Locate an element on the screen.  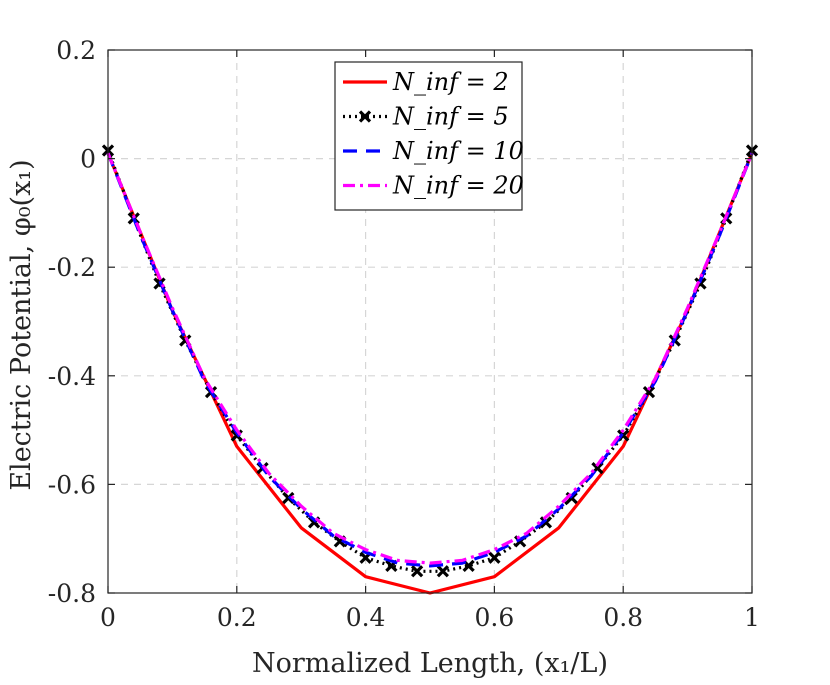
legend-entry: N_inf = 5 is located at coordinates (426, 117).